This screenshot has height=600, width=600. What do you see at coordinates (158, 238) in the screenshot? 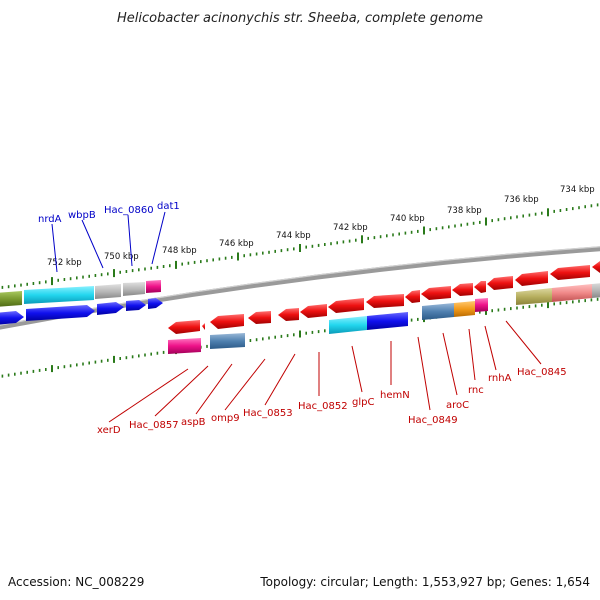
I see `leader-dat1` at bounding box center [158, 238].